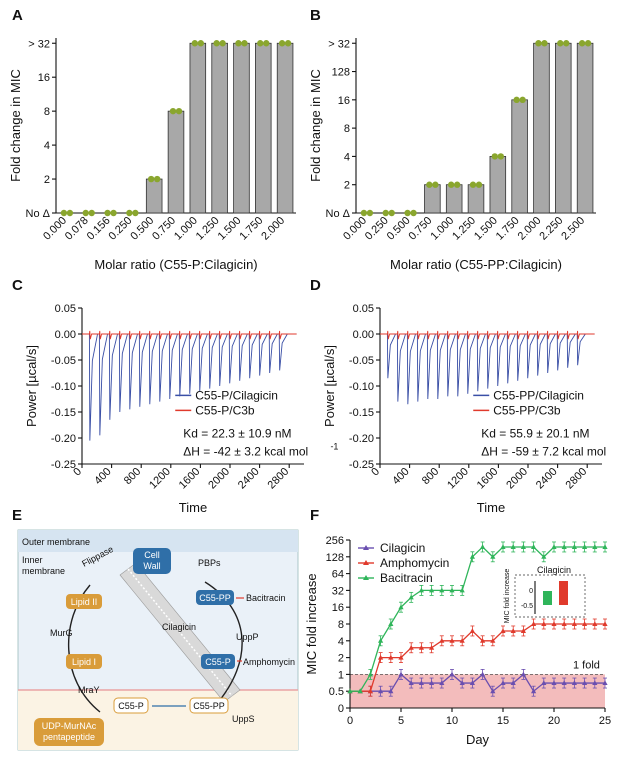 Image resolution: width=621 pixels, height=759 pixels. Describe the element at coordinates (230, 229) in the screenshot. I see `x-tick-label: 1.500` at that location.